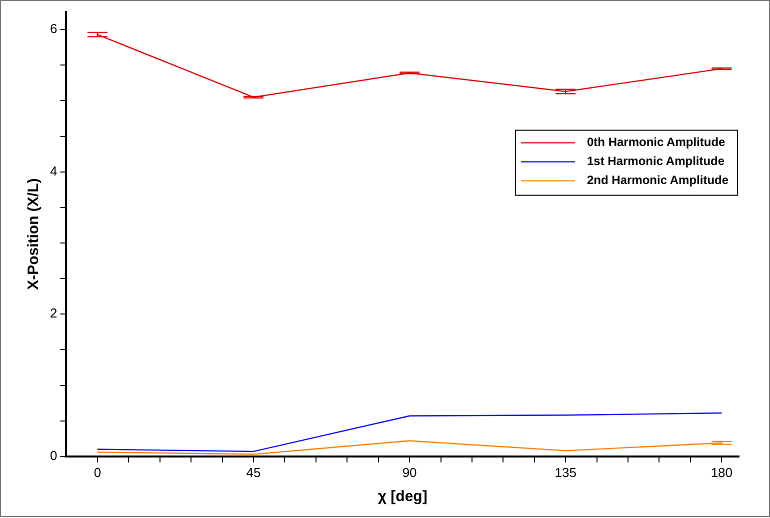  Describe the element at coordinates (409, 472) in the screenshot. I see `x-tick-label: 90` at that location.